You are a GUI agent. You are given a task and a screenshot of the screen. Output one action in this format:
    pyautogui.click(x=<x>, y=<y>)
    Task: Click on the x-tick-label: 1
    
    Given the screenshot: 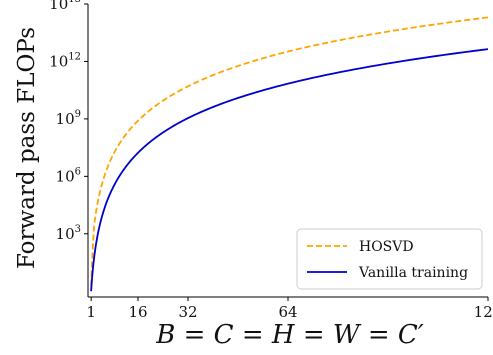 What is the action you would take?
    pyautogui.click(x=91, y=312)
    